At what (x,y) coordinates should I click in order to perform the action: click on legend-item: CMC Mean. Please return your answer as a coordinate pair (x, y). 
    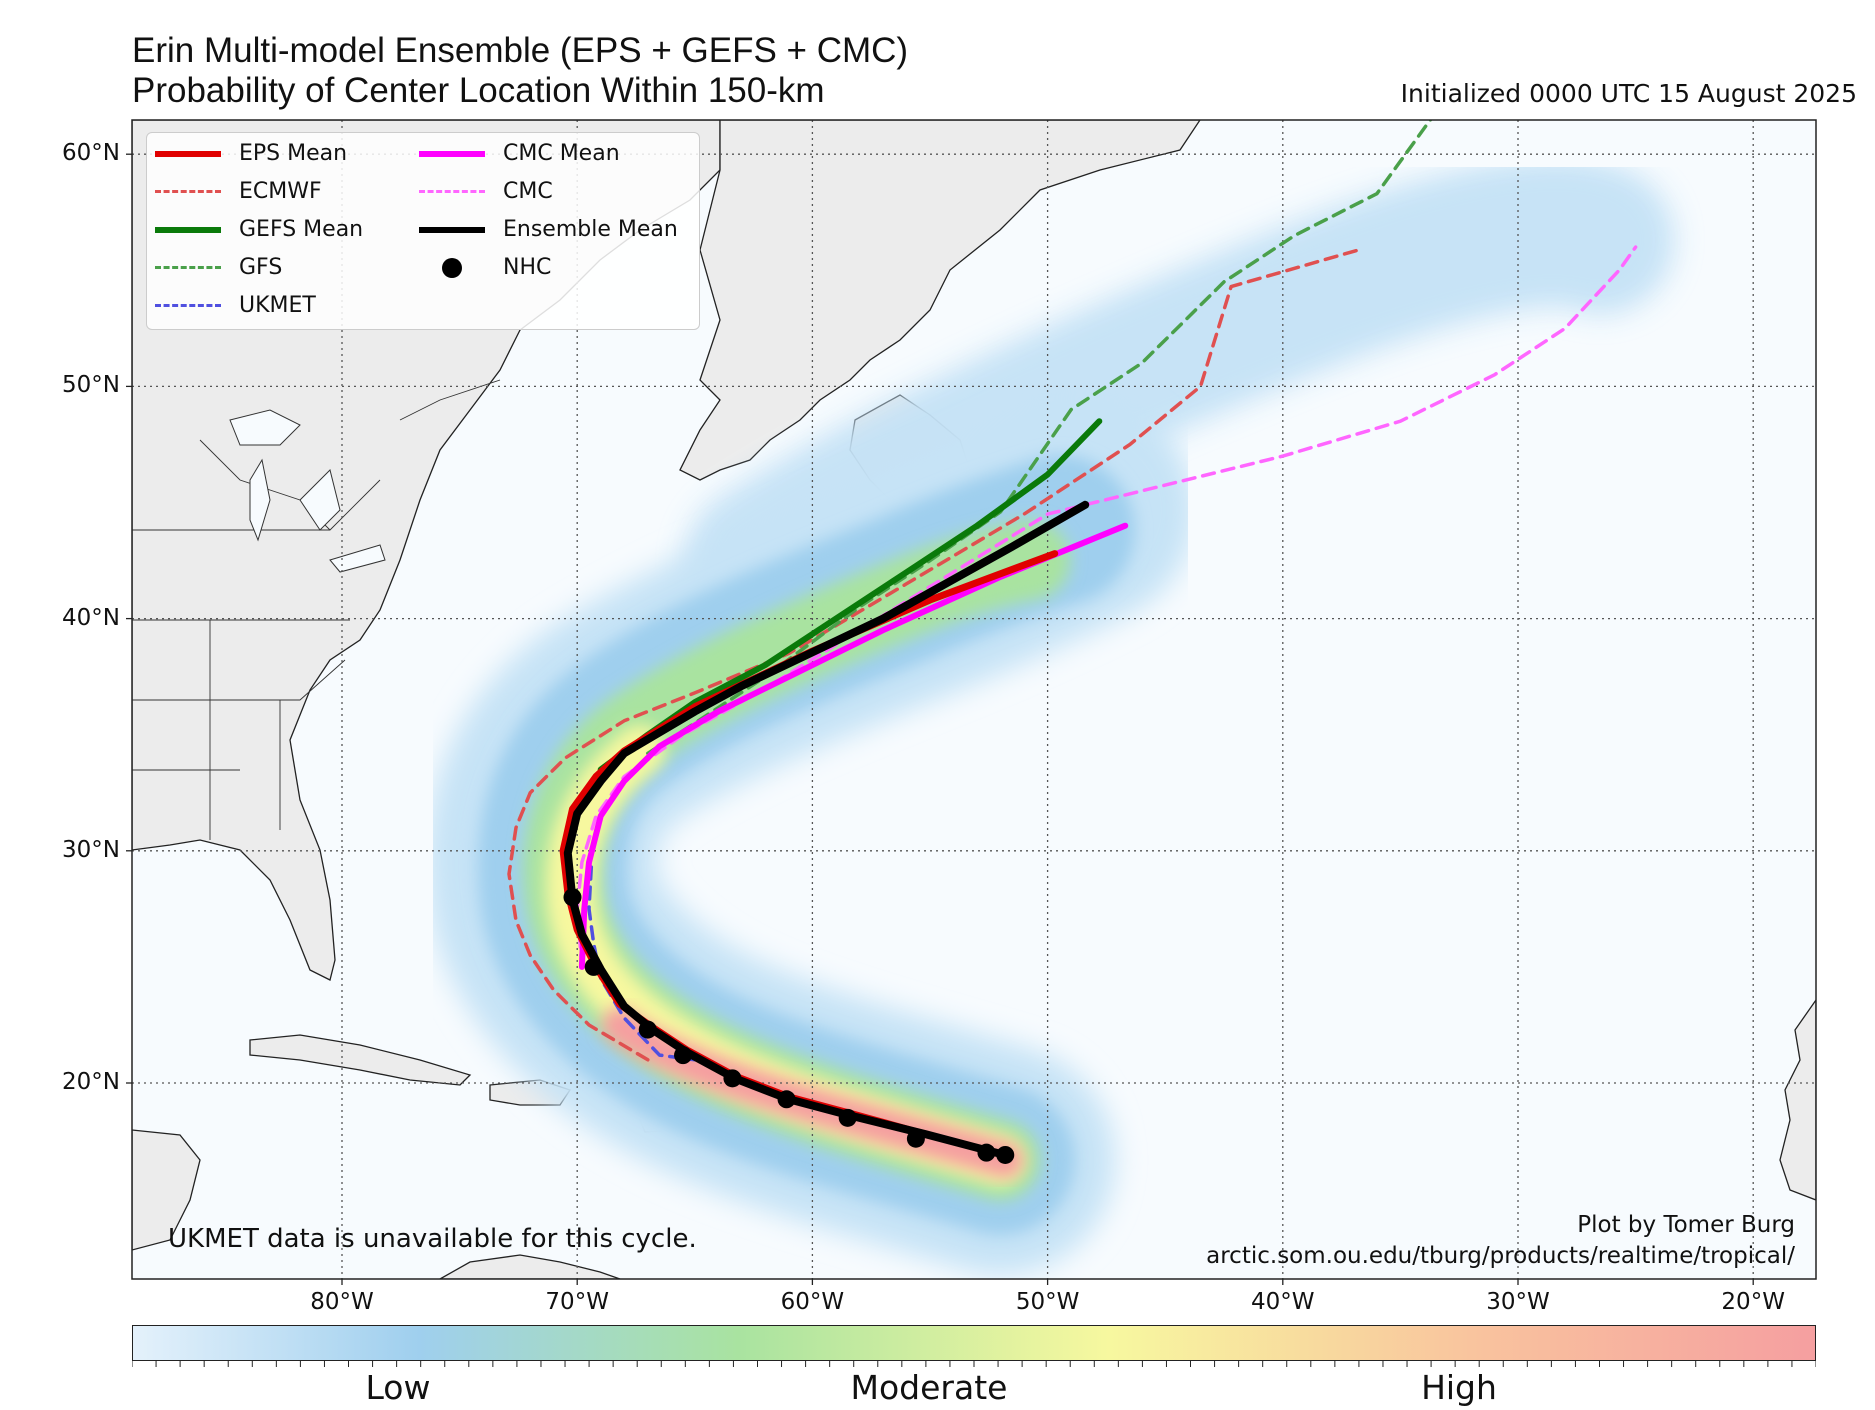
    Looking at the image, I should click on (519, 153).